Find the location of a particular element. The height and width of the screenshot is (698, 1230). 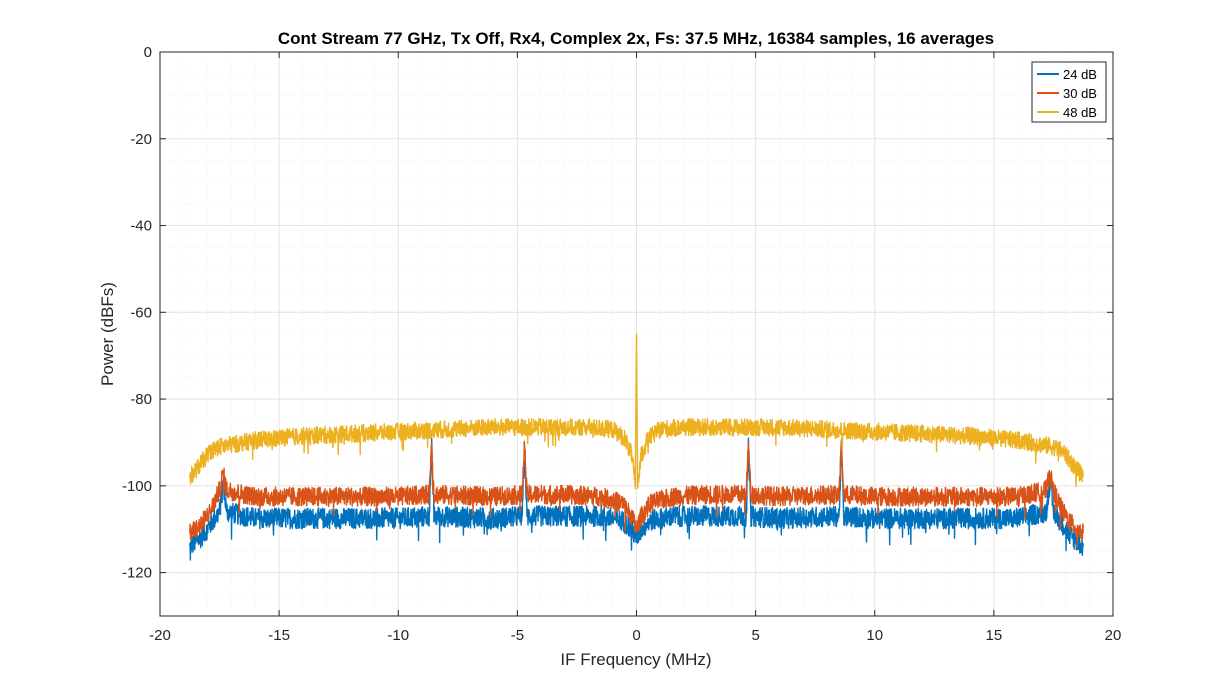

y-tick-label: -20 is located at coordinates (141, 139).